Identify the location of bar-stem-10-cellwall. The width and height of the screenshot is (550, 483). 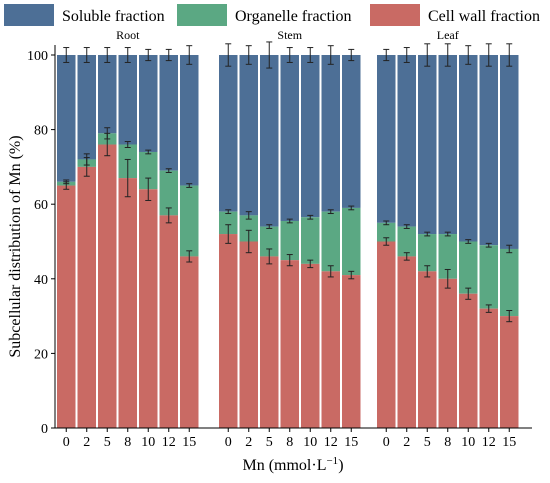
(310, 345).